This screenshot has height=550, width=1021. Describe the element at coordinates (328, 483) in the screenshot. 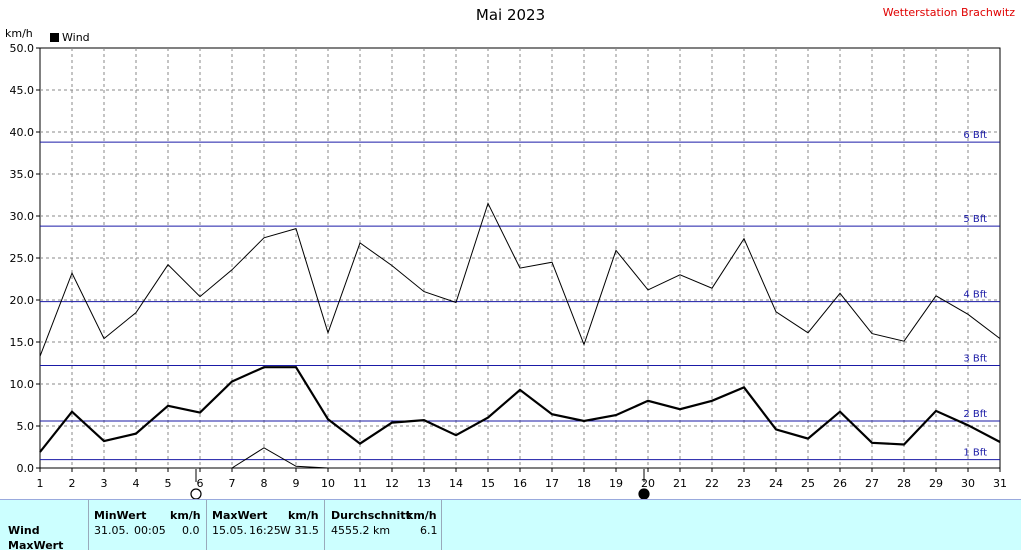

I see `x-tick-label: 10` at that location.